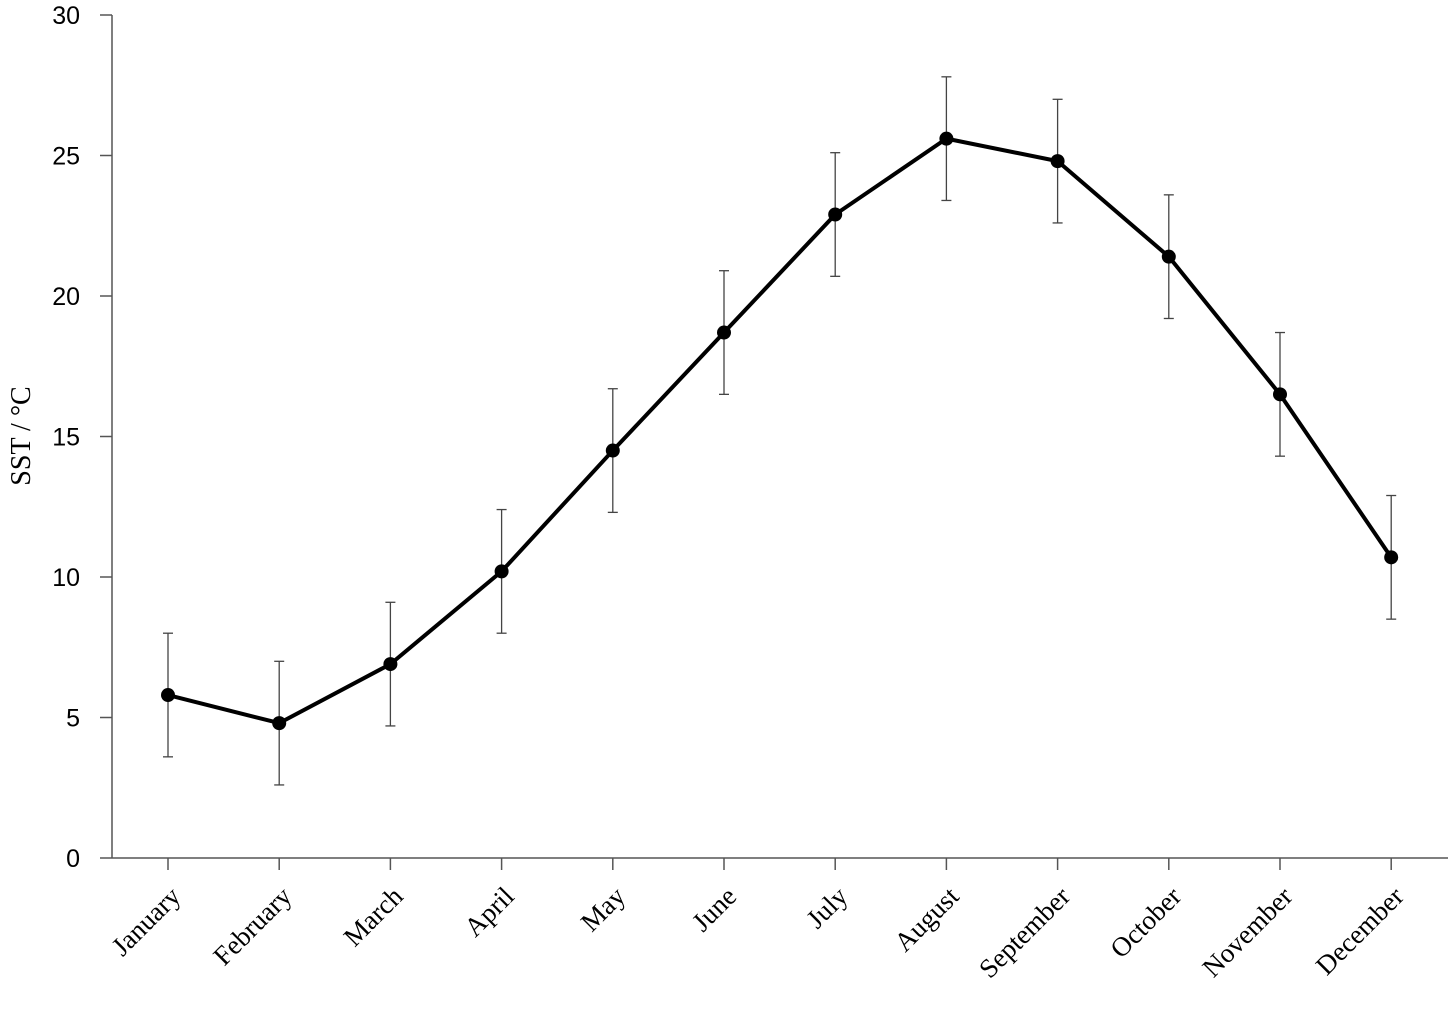  Describe the element at coordinates (826, 907) in the screenshot. I see `x-tick-label: July` at that location.